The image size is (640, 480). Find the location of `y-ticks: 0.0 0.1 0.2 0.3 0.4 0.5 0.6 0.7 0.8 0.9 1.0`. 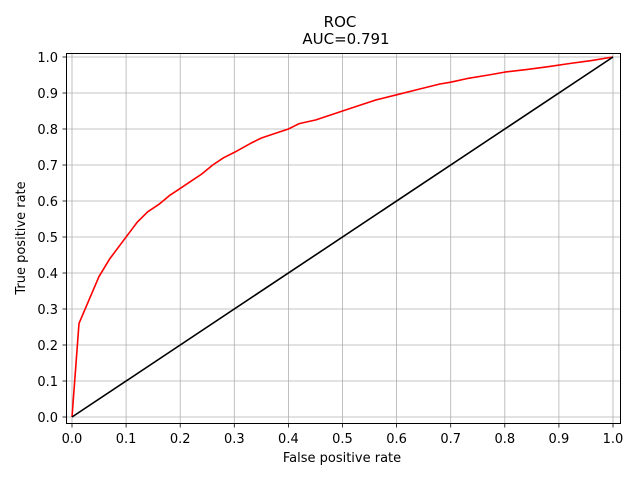

y-ticks: 0.0 0.1 0.2 0.3 0.4 0.5 0.6 0.7 0.8 0.9 1.0 is located at coordinates (52, 238).